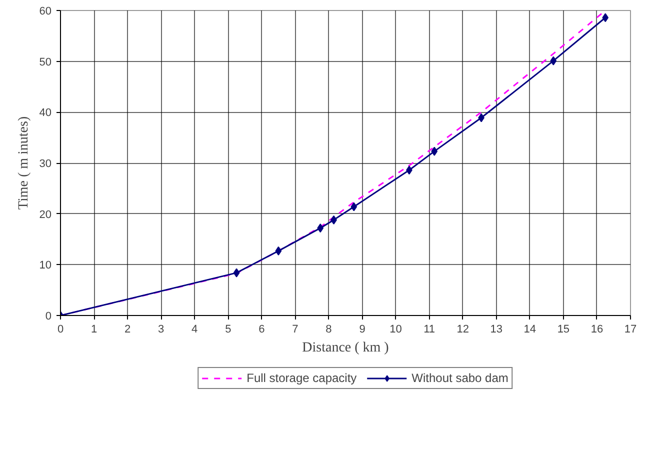 The height and width of the screenshot is (461, 665). I want to click on x-axis-title: Distance ( km ), so click(346, 348).